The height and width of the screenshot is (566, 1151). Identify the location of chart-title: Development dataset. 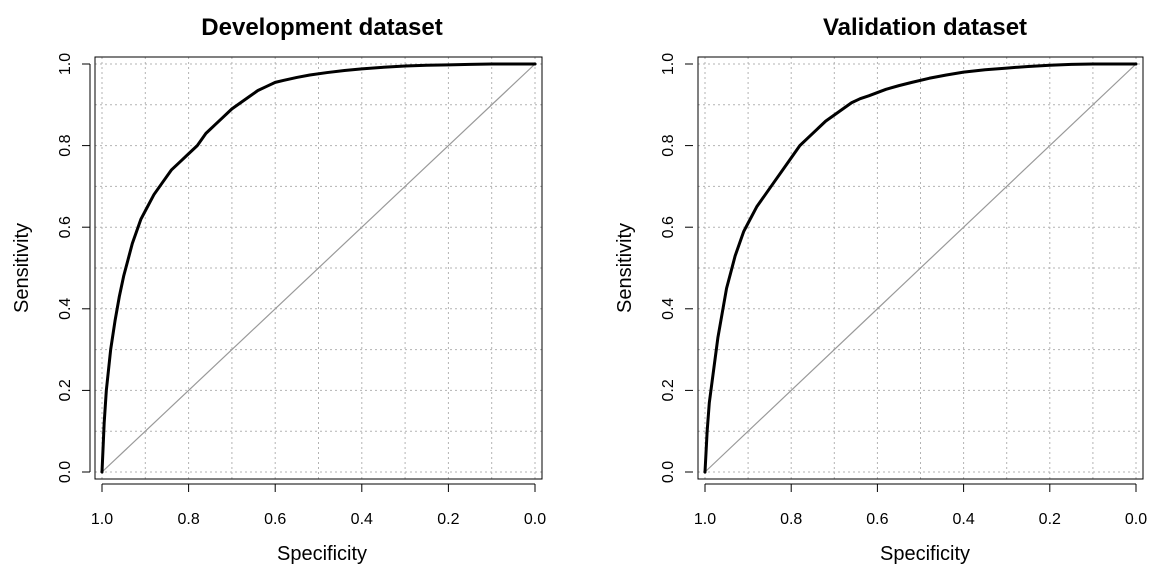
(321, 27).